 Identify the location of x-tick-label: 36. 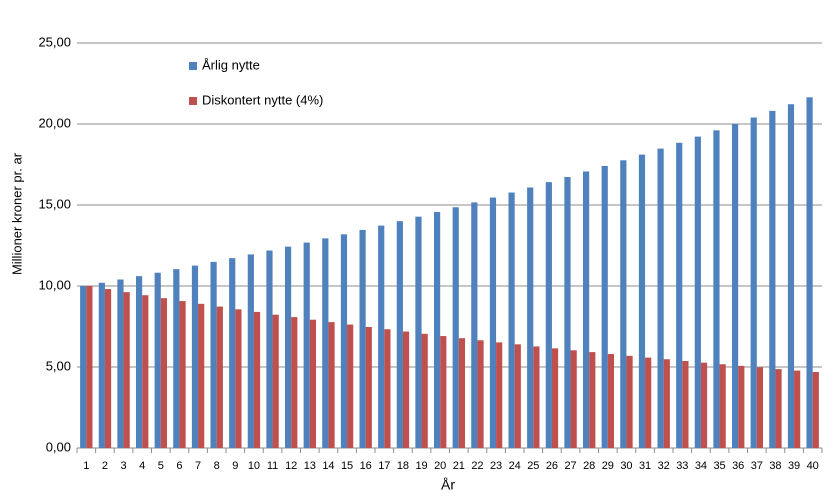
(738, 466).